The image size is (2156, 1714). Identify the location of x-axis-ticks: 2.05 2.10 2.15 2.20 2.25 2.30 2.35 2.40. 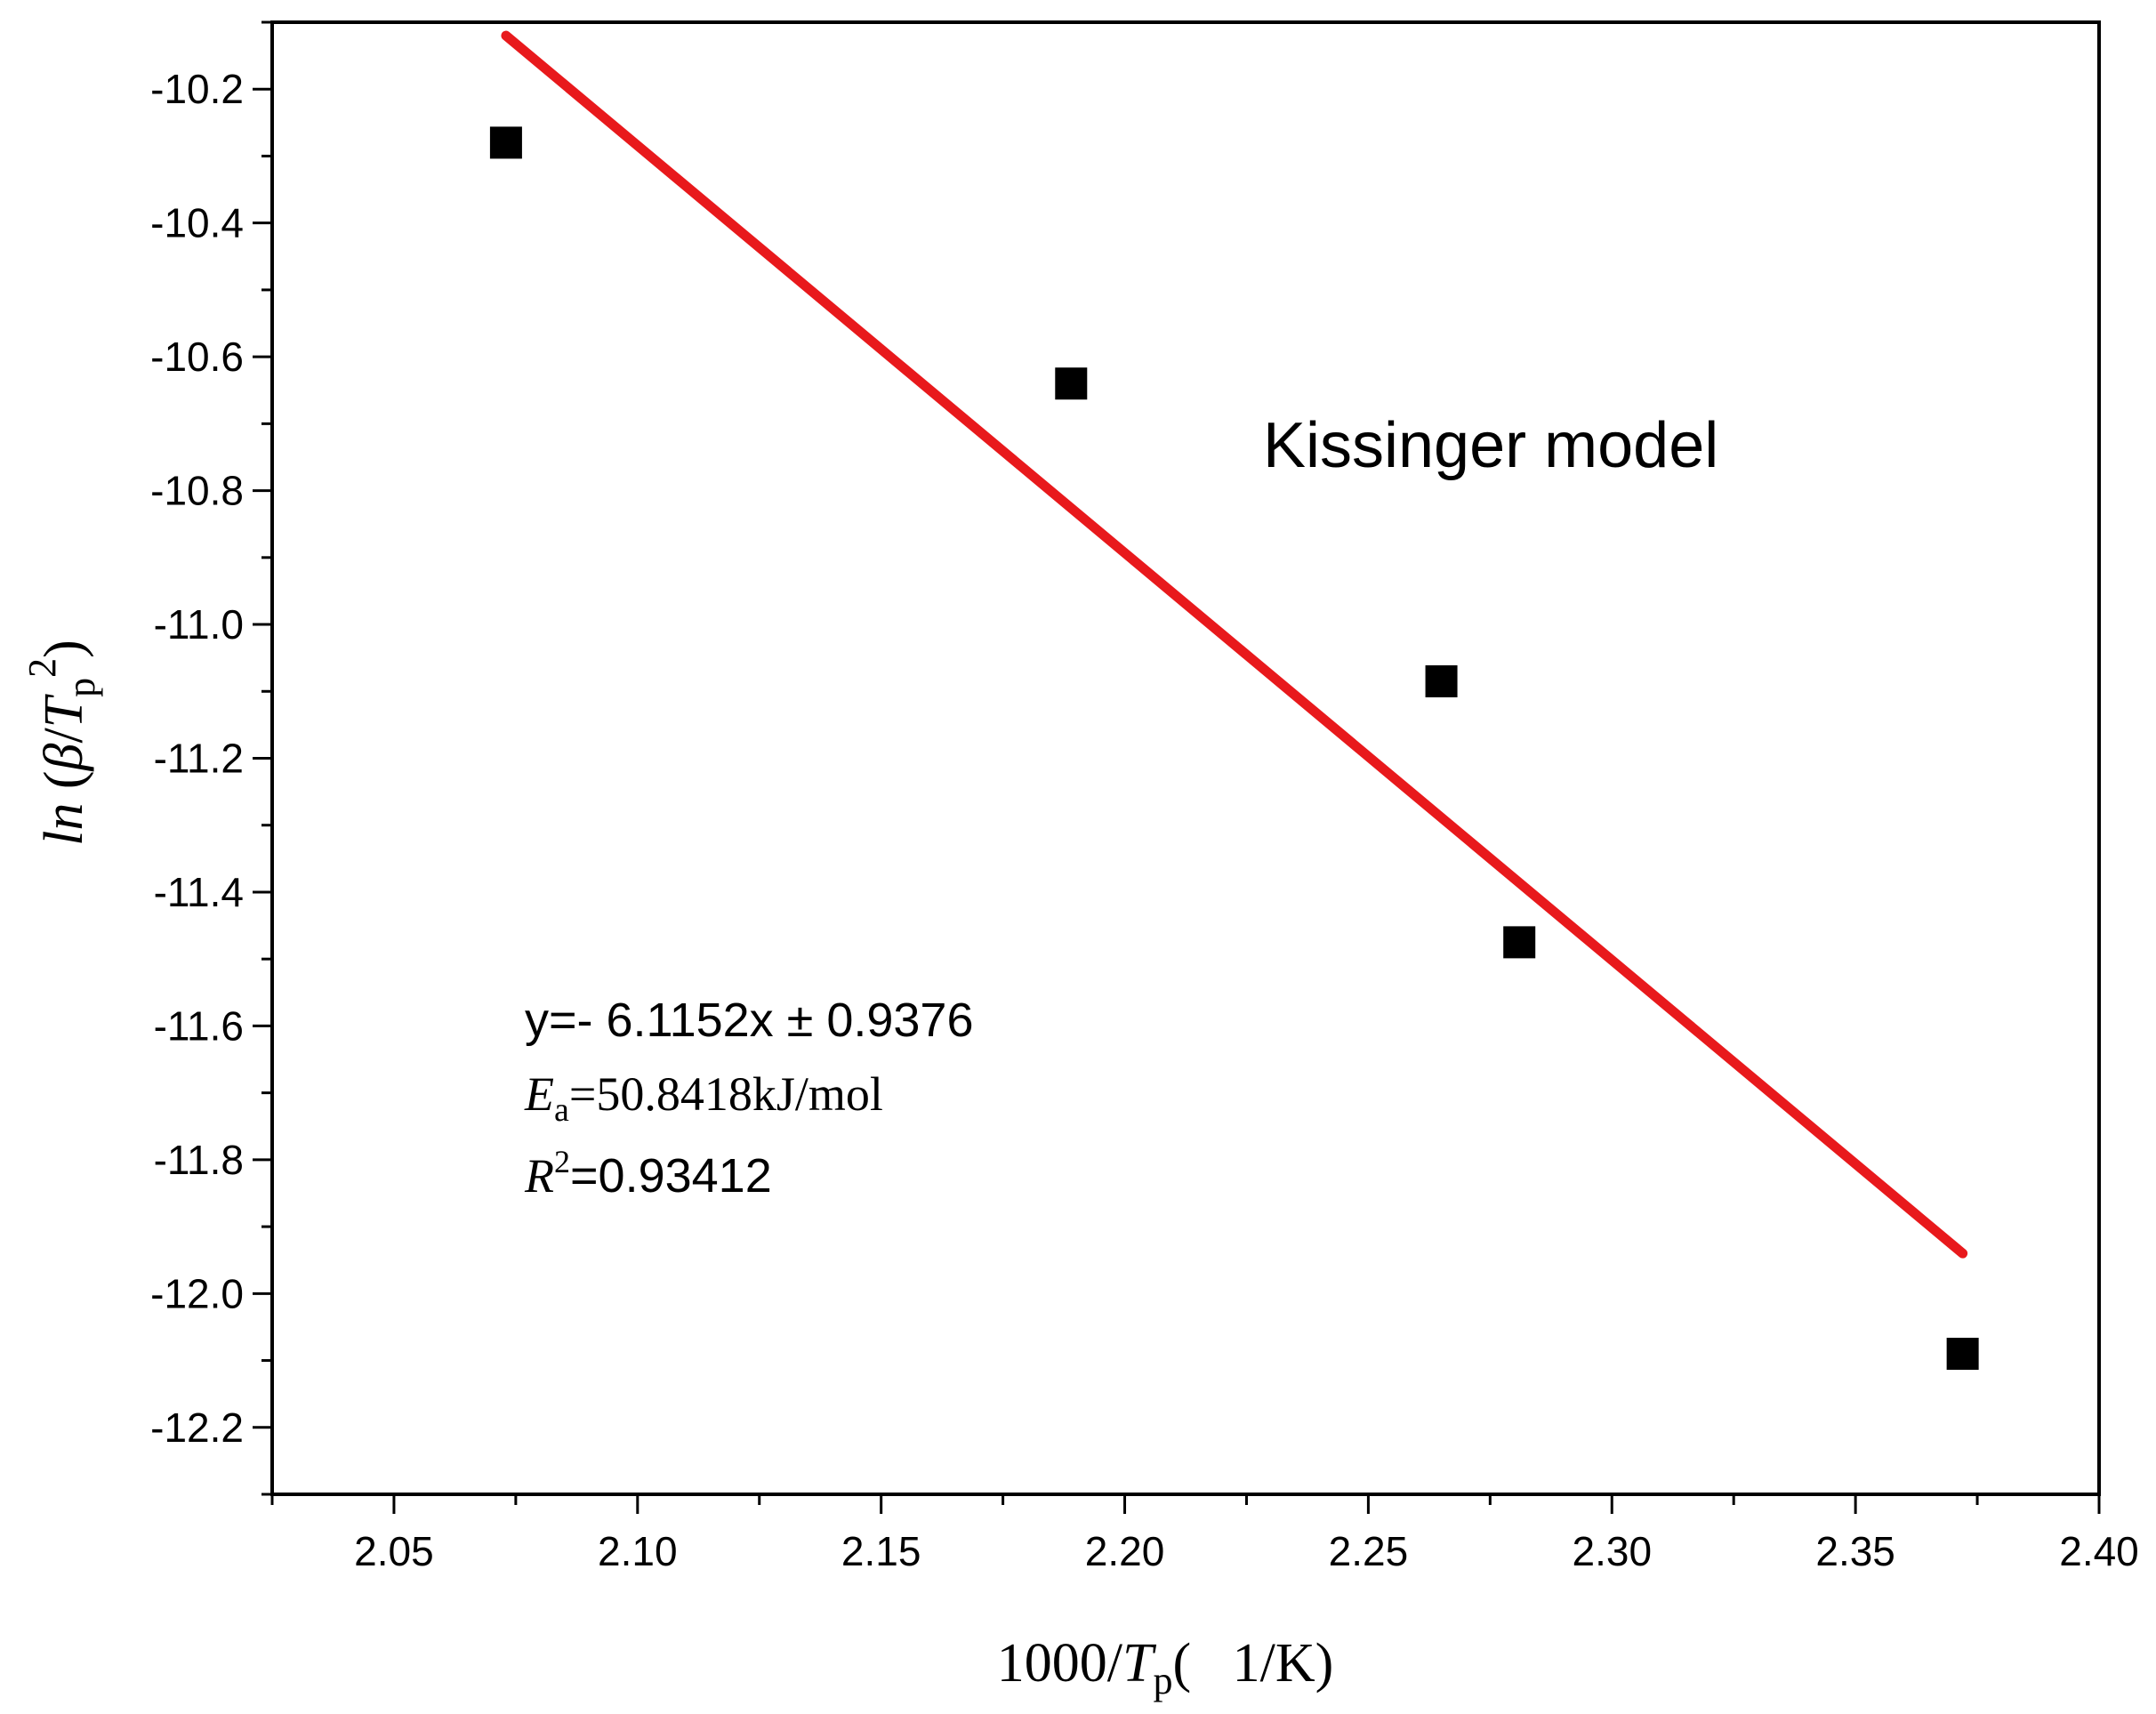
(1205, 1534).